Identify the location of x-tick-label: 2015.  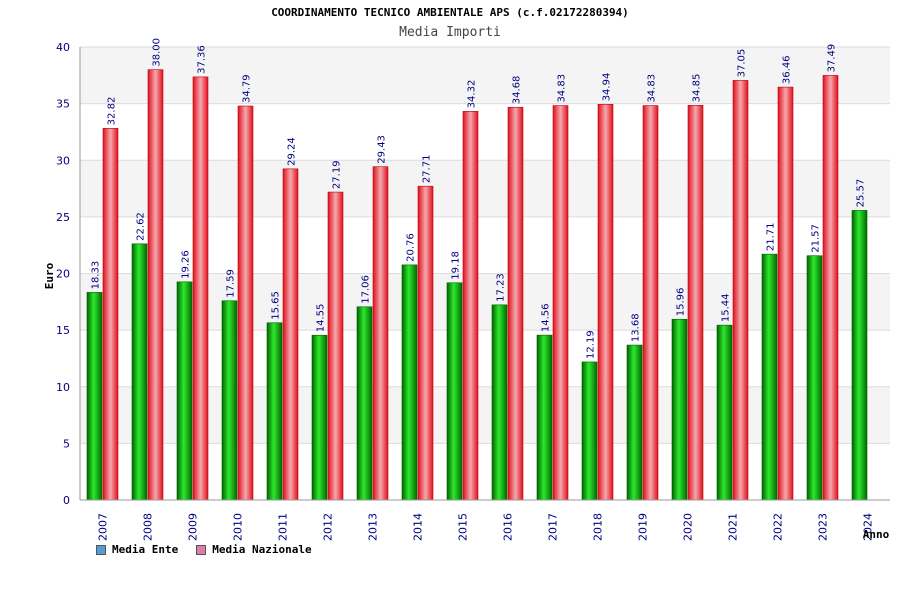
(463, 527).